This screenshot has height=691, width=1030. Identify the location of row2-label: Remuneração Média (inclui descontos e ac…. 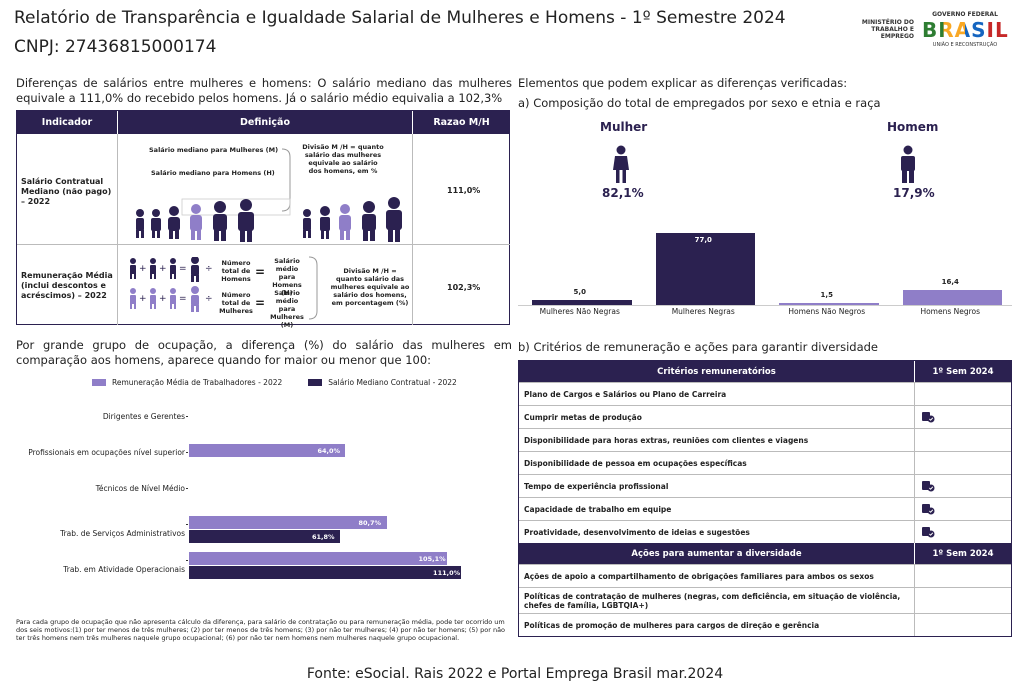
(67, 285).